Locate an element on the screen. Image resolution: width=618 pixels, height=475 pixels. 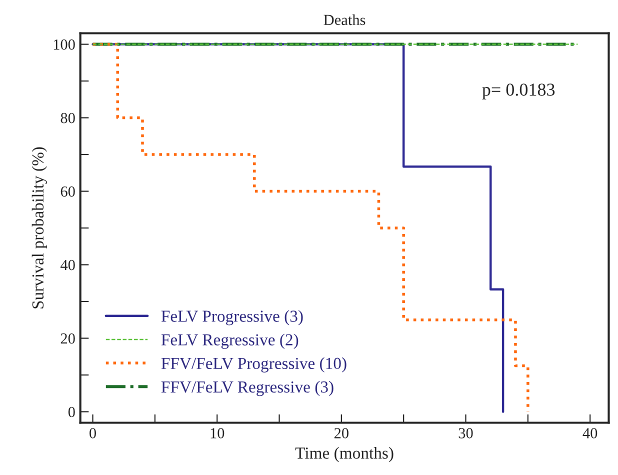
legend-label: FeLV Progressive (3) is located at coordinates (232, 318).